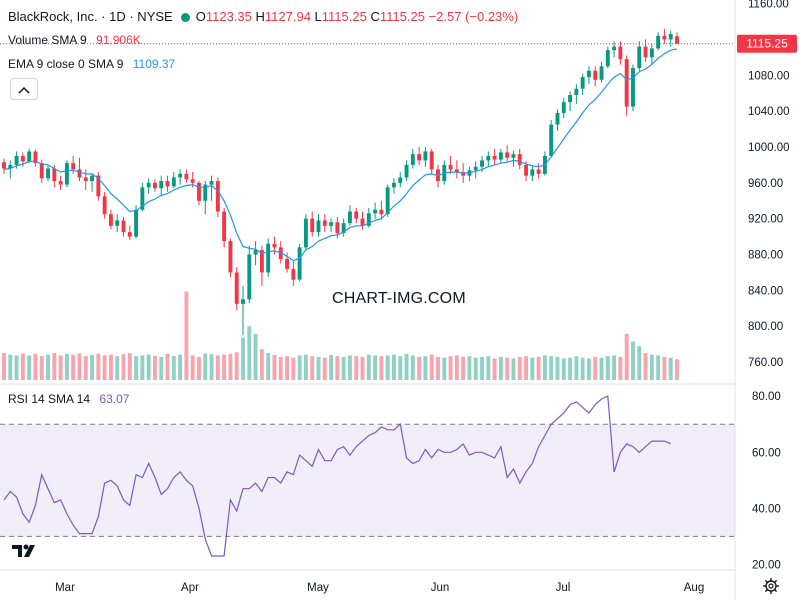 This screenshot has height=600, width=800. What do you see at coordinates (49, 399) in the screenshot?
I see `rsi-label: RSI 14 SMA 14` at bounding box center [49, 399].